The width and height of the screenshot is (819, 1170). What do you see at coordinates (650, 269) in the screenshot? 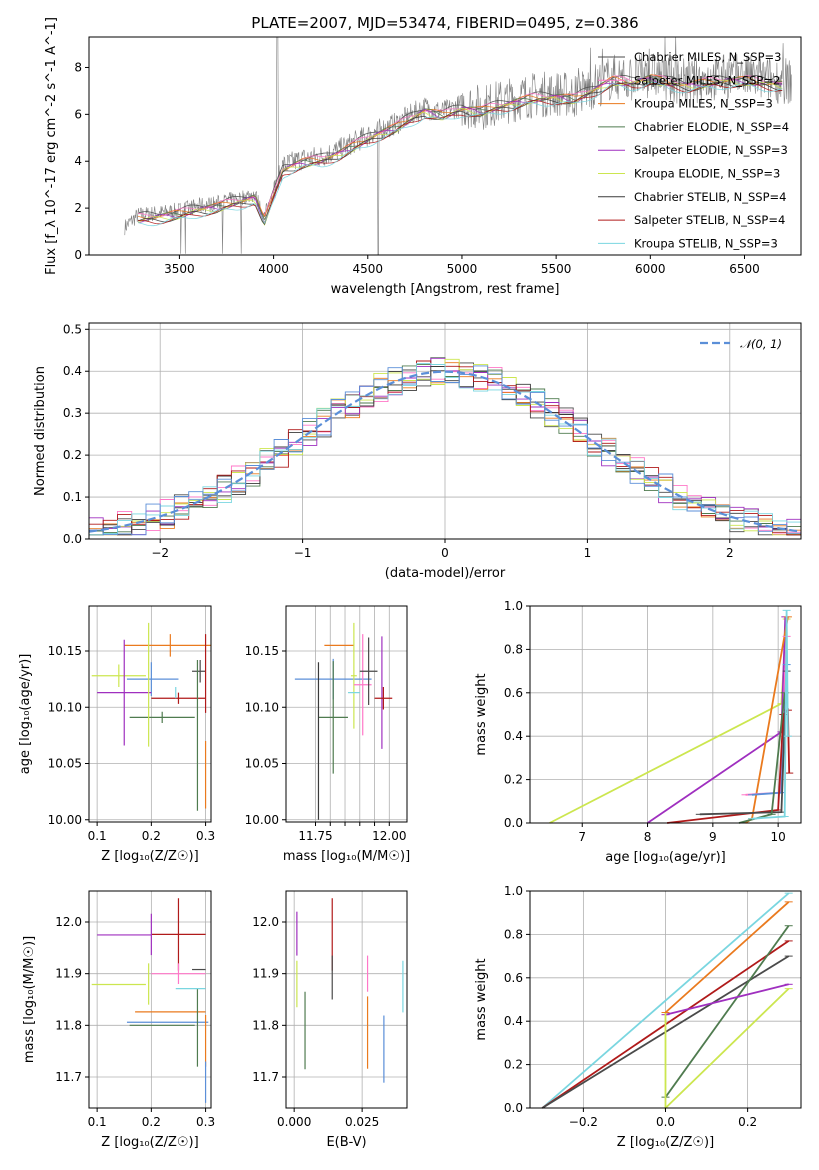
I see `x-tick-label: 6000` at bounding box center [650, 269].